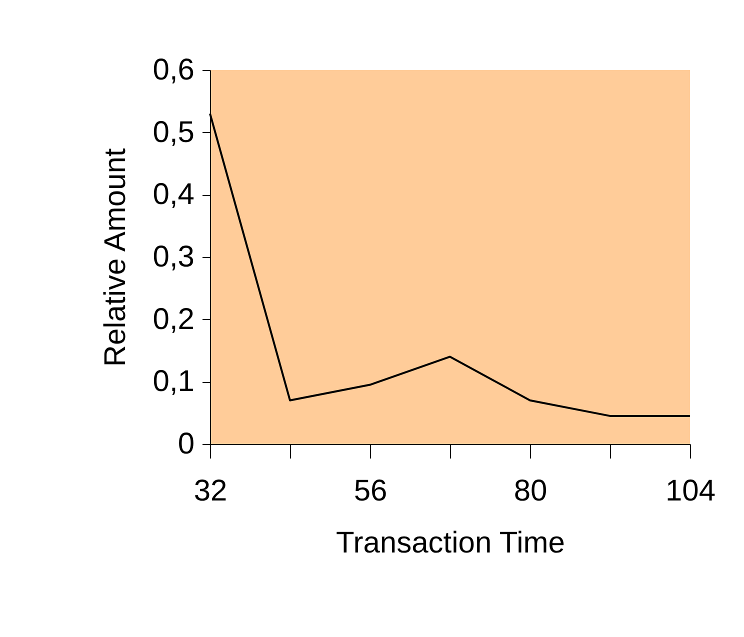  I want to click on x-tick-label: 80, so click(531, 491).